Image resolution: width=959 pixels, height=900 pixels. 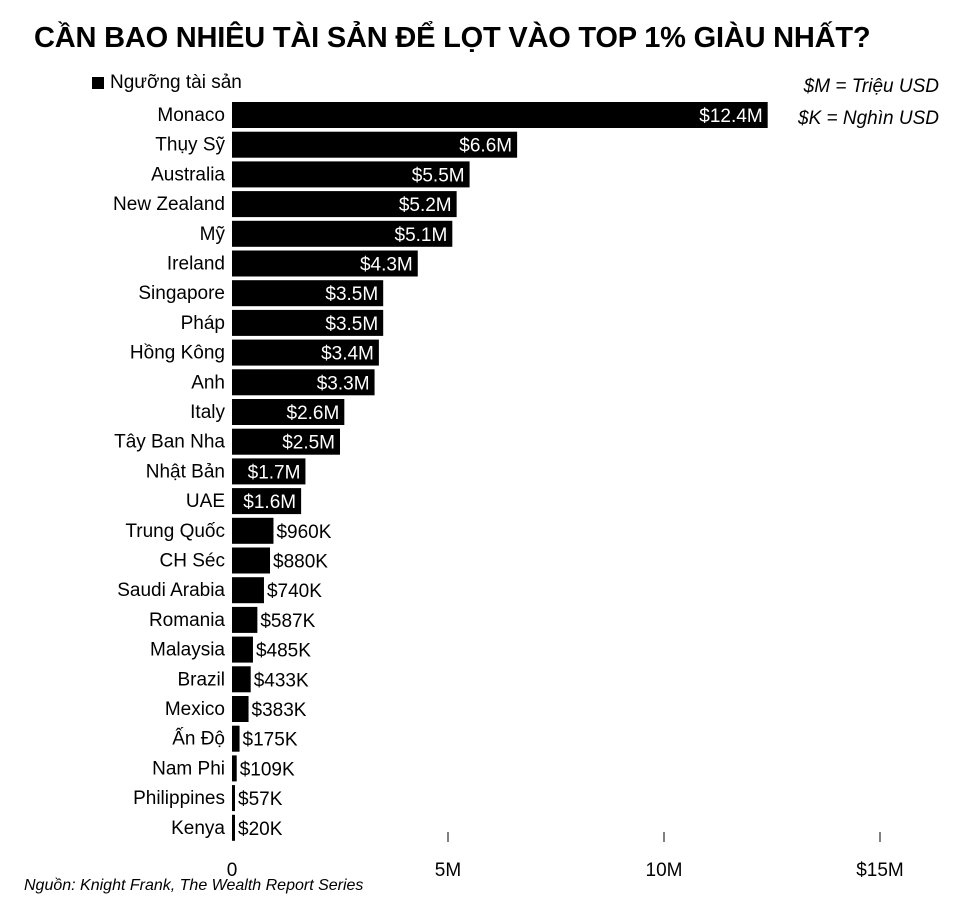 What do you see at coordinates (267, 769) in the screenshot?
I see `value-label-22: $109K` at bounding box center [267, 769].